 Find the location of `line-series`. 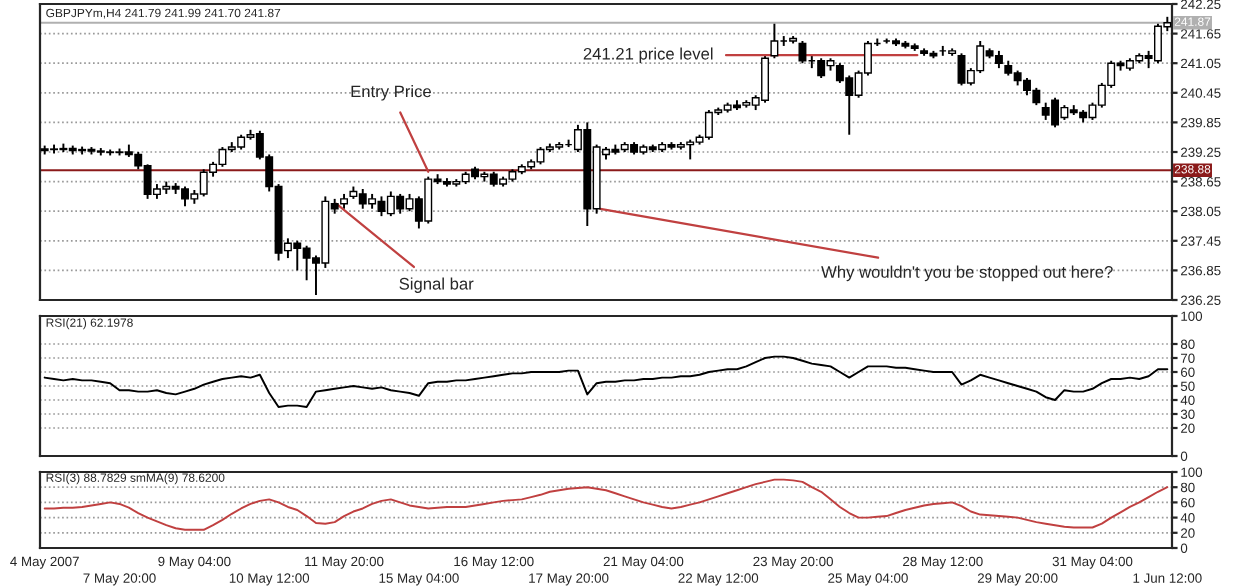

line-series is located at coordinates (606, 381).